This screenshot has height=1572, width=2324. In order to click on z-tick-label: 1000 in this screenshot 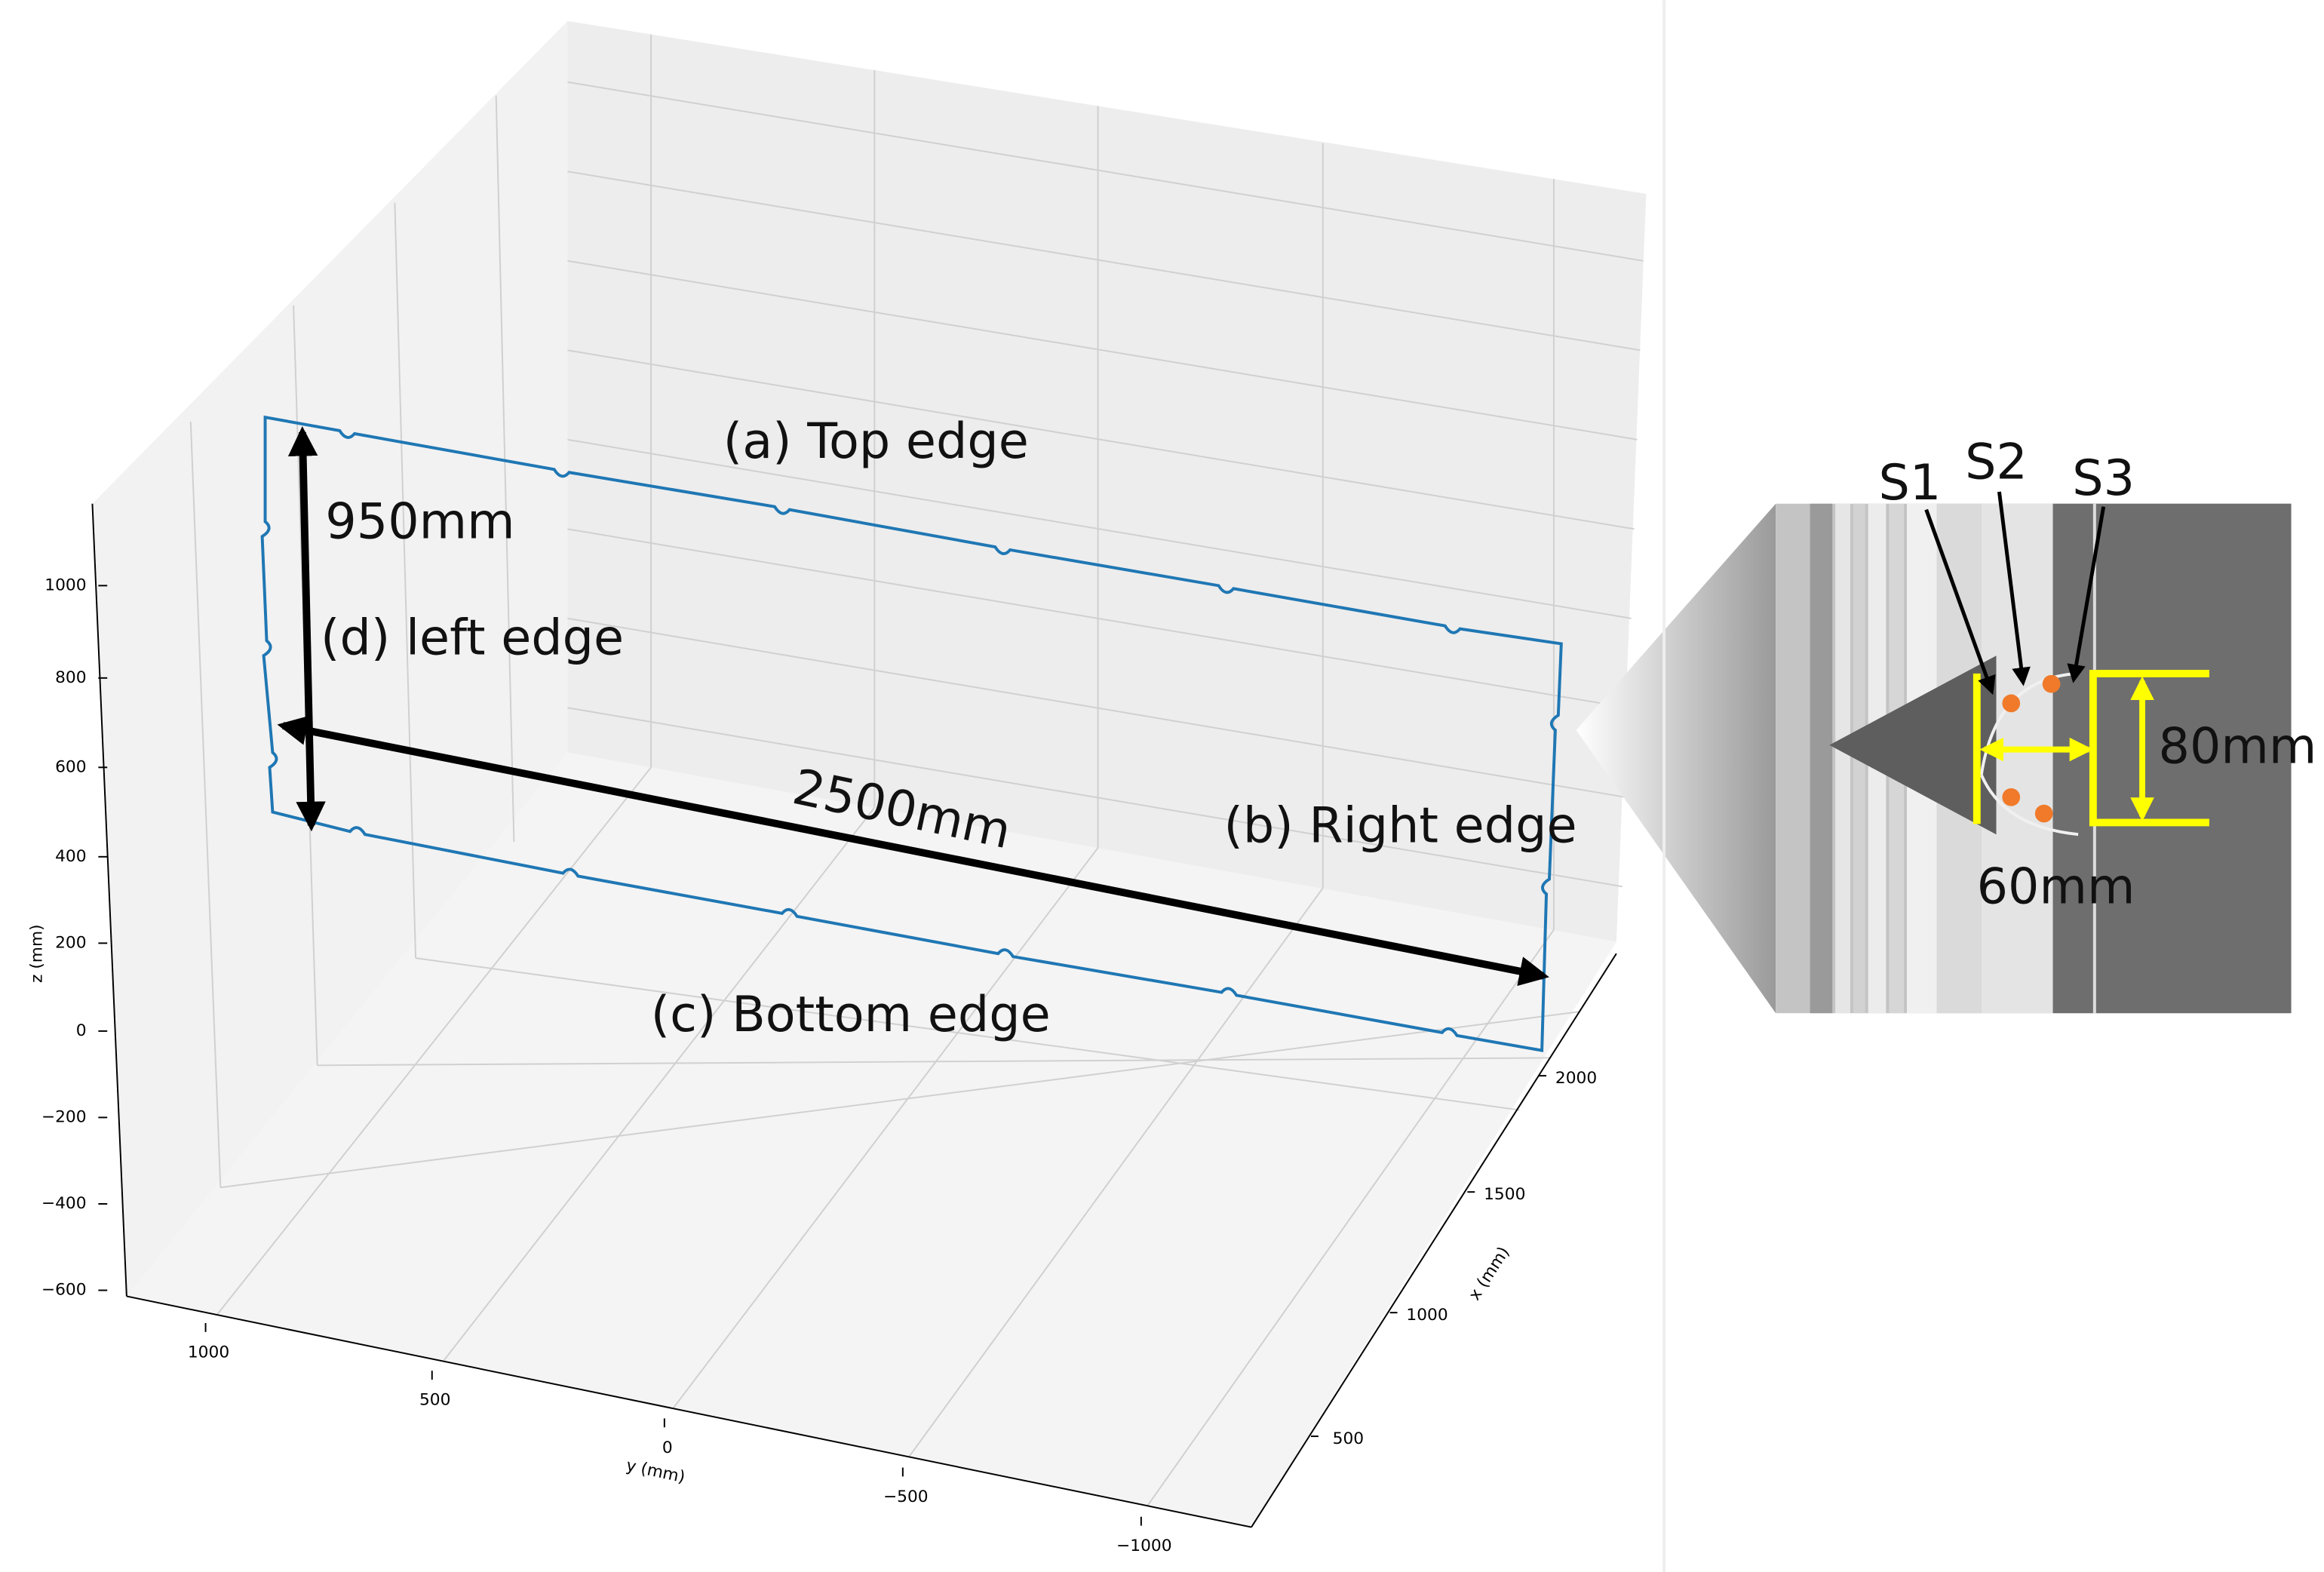, I will do `click(65, 585)`.